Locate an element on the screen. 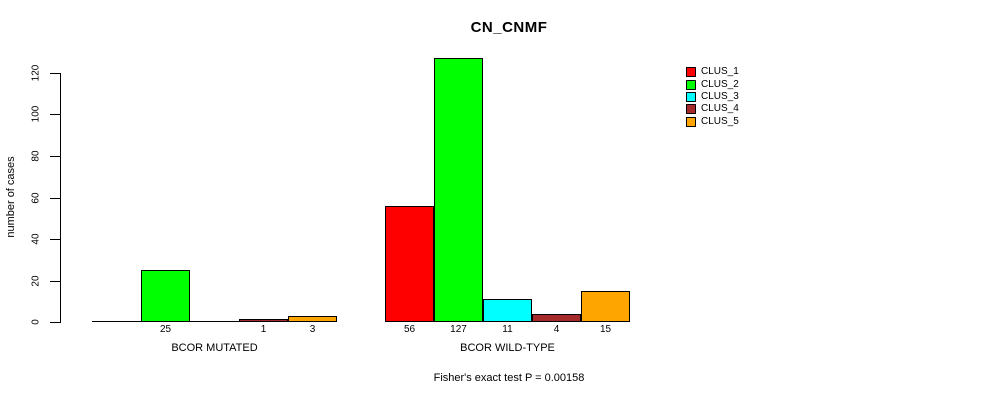  bar-clus-2-bcor-mutated is located at coordinates (165, 296).